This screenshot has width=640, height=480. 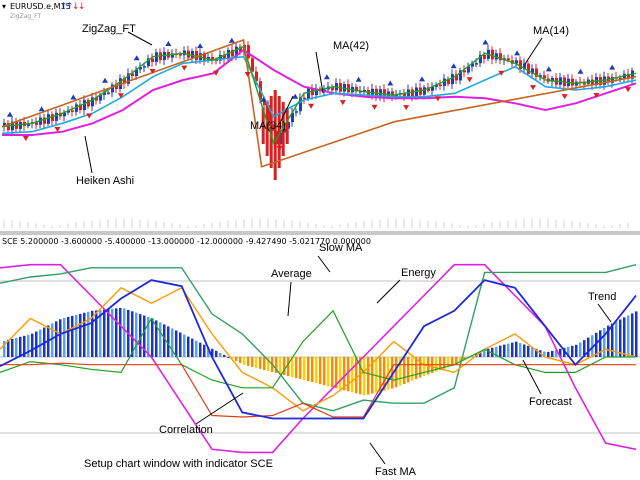 I want to click on panel-separator, so click(x=320, y=233).